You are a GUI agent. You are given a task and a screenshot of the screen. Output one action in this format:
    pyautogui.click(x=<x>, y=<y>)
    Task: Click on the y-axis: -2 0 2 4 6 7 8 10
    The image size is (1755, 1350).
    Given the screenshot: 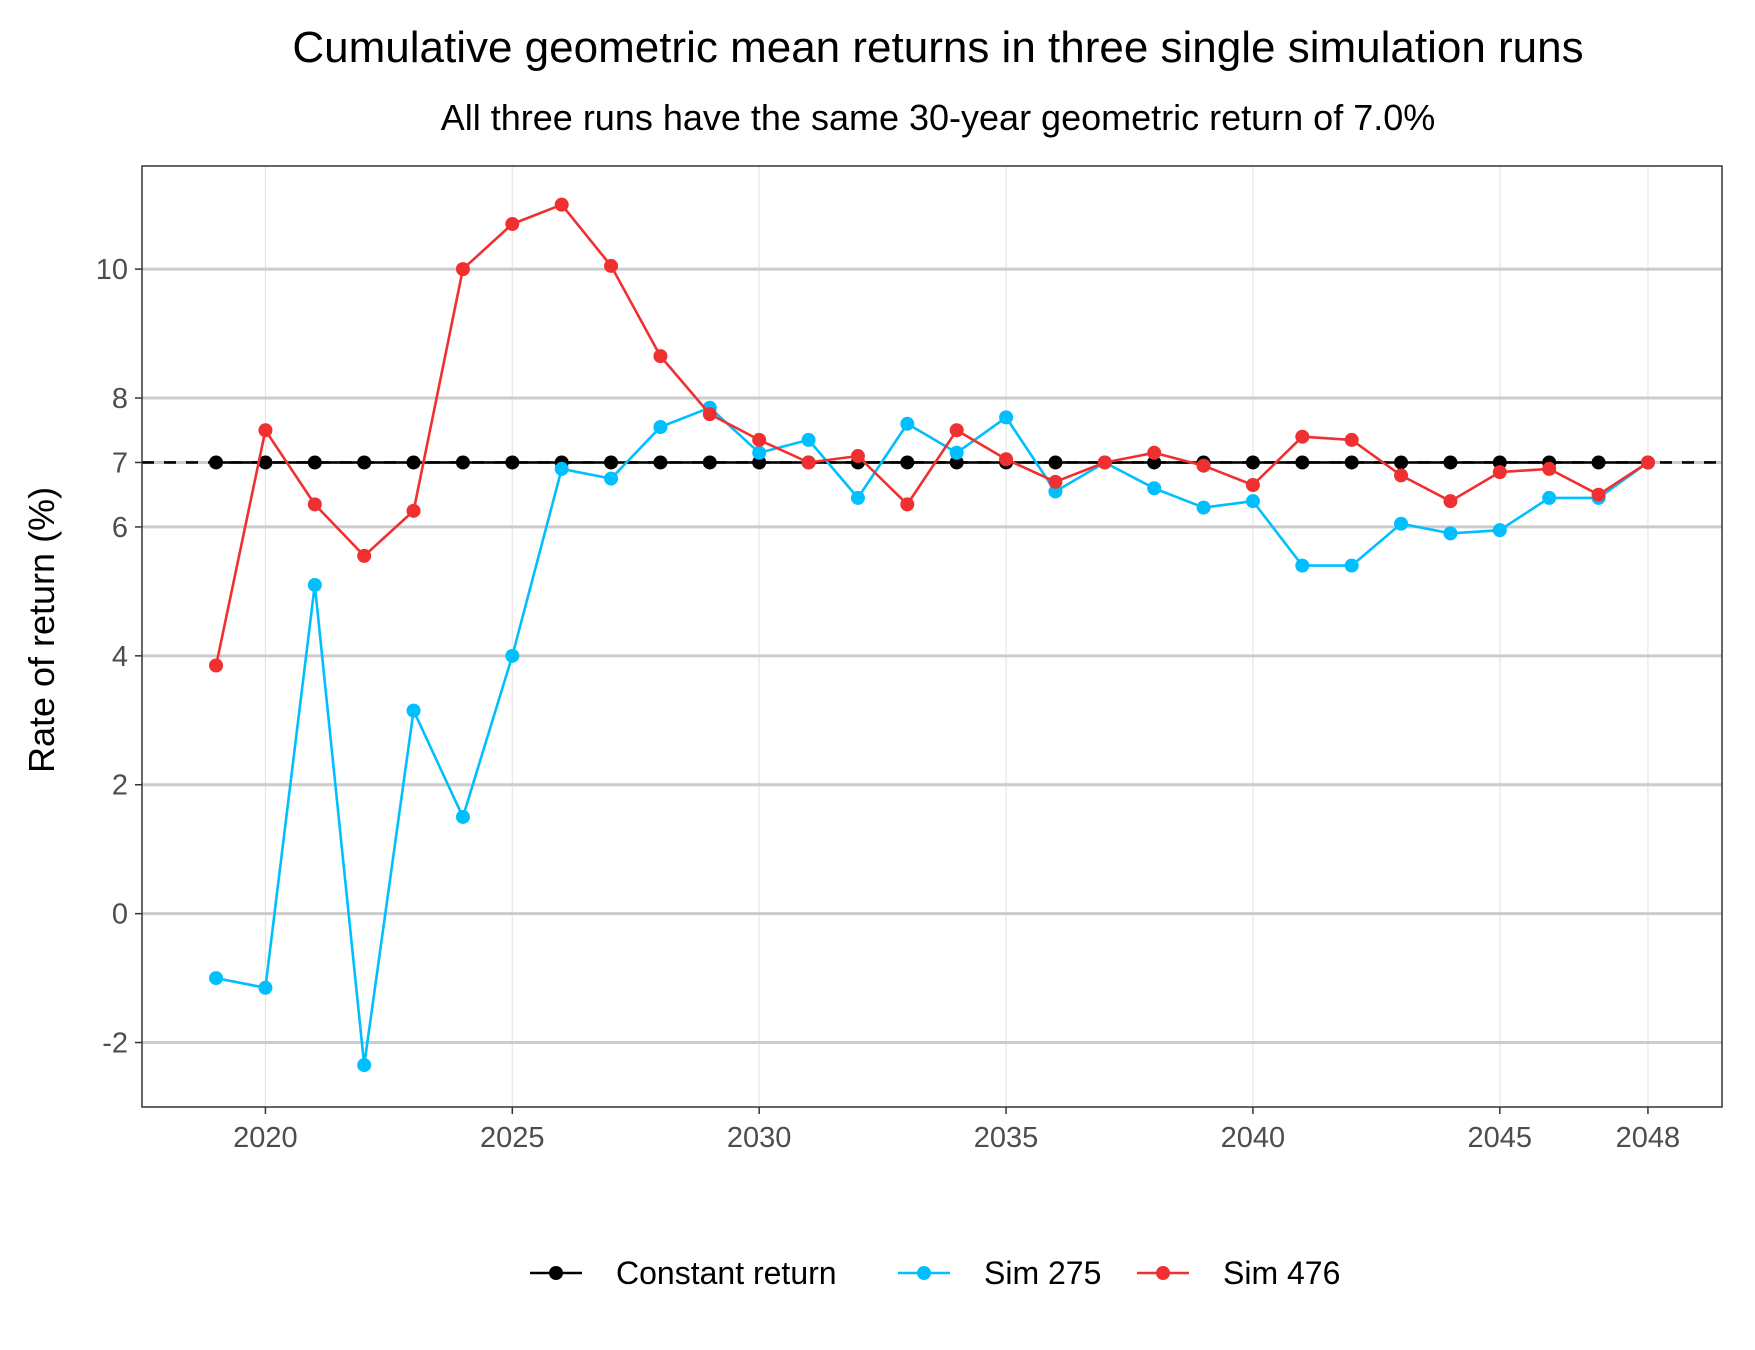 What is the action you would take?
    pyautogui.click(x=119, y=657)
    